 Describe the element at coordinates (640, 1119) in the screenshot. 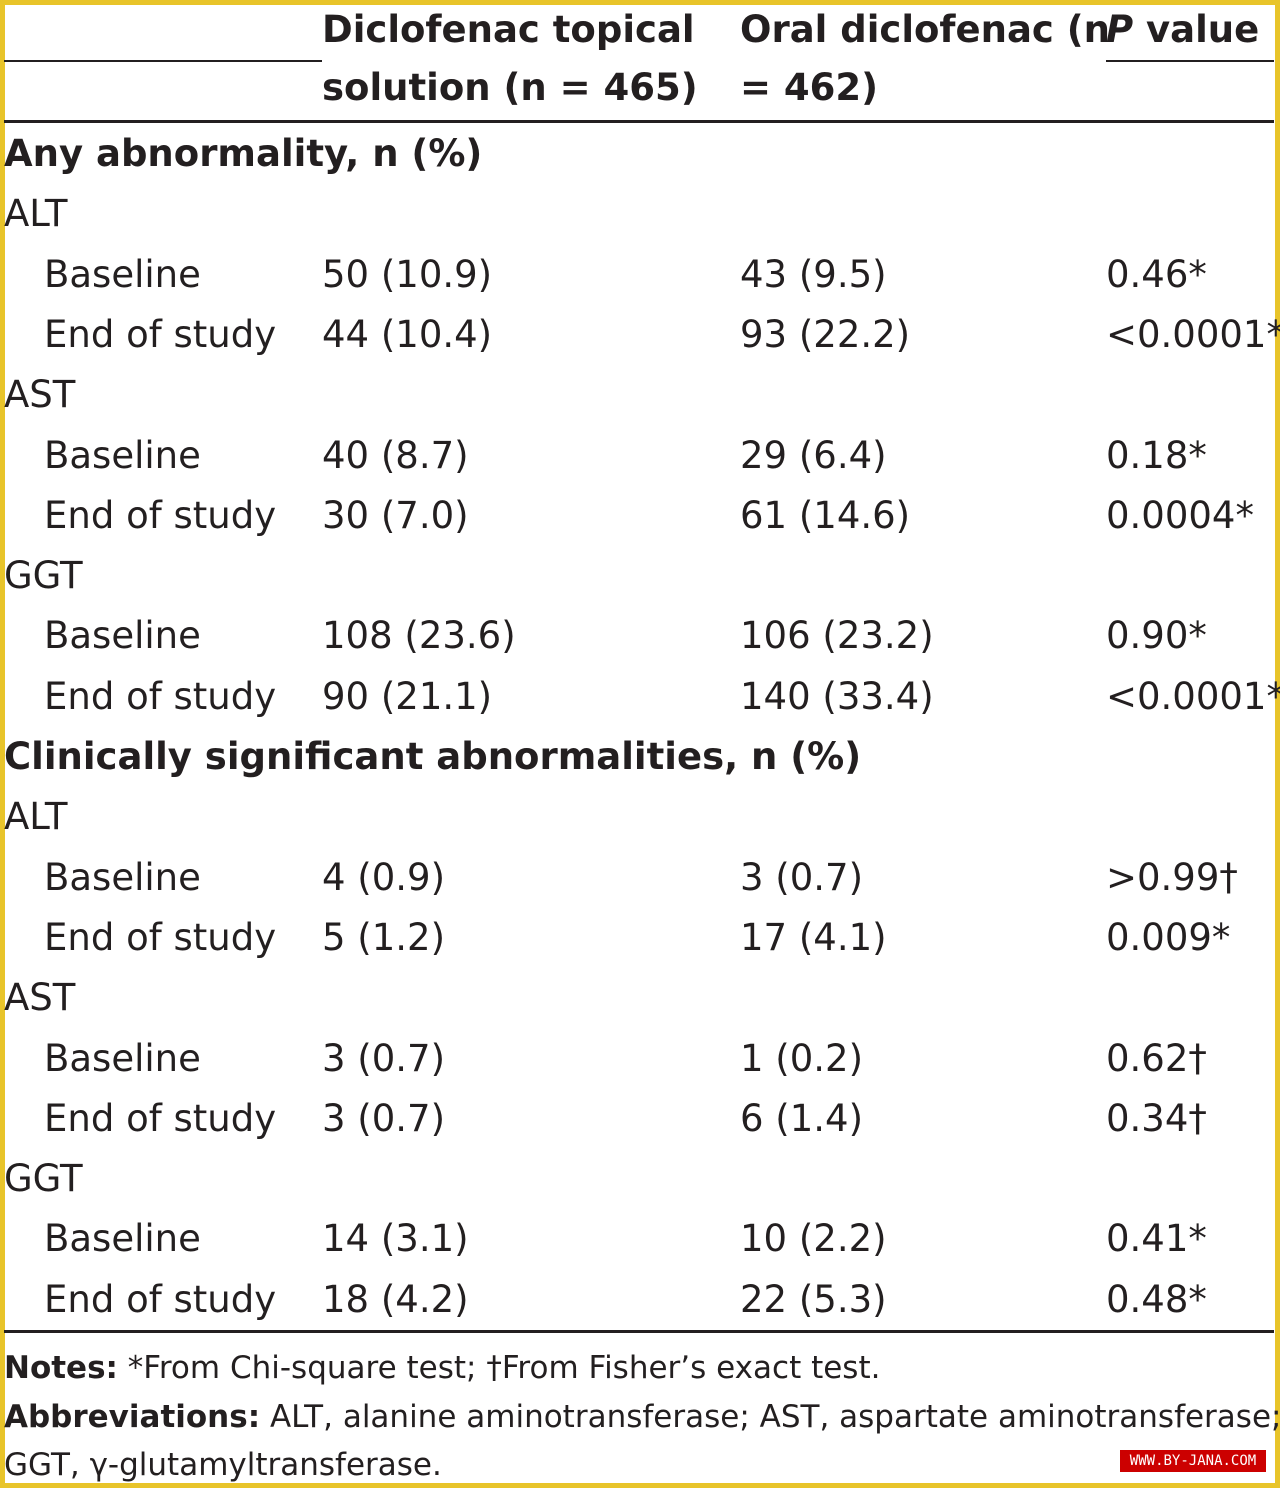

I see `table-row: End of study 3 (0.7) 6 (1.4) 0.34†` at that location.